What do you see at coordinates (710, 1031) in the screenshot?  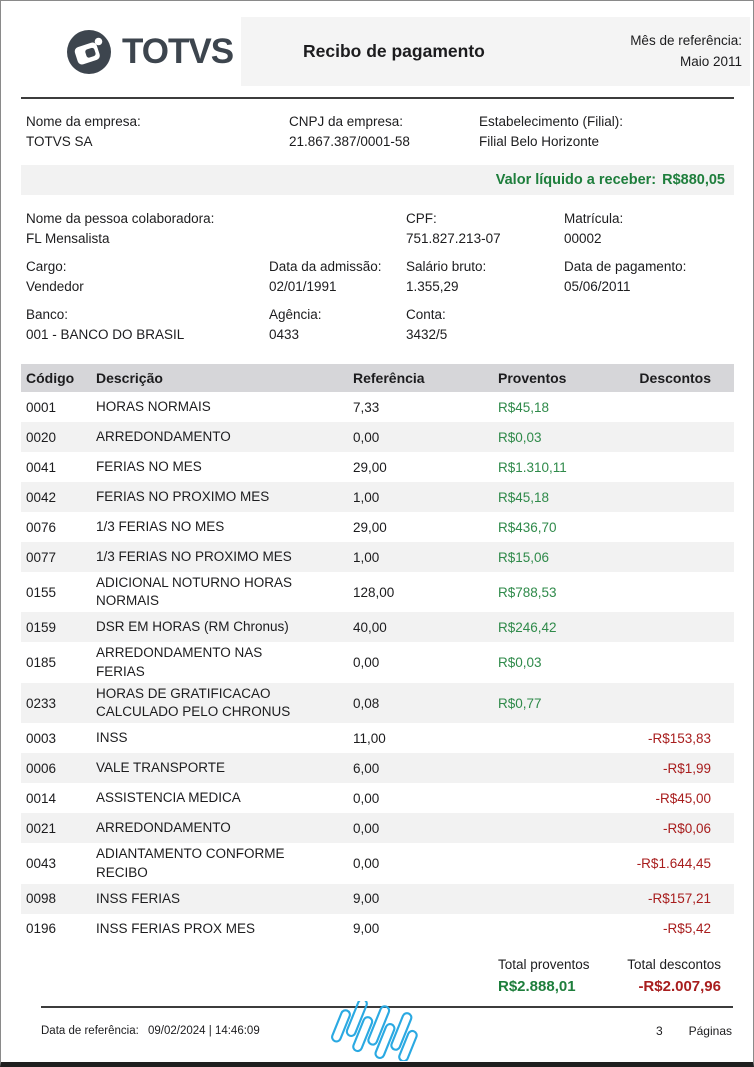 I see `pages-label: Páginas` at bounding box center [710, 1031].